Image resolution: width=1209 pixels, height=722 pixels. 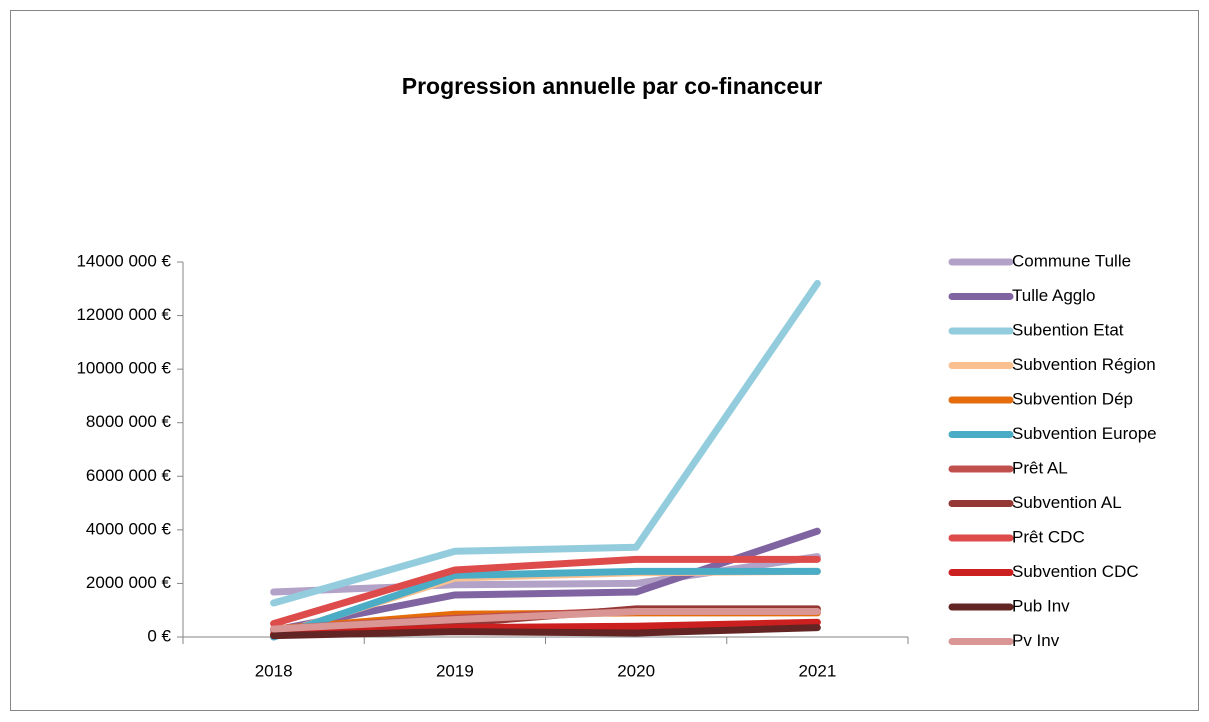 I want to click on legend-label: Subvention AL, so click(x=1067, y=502).